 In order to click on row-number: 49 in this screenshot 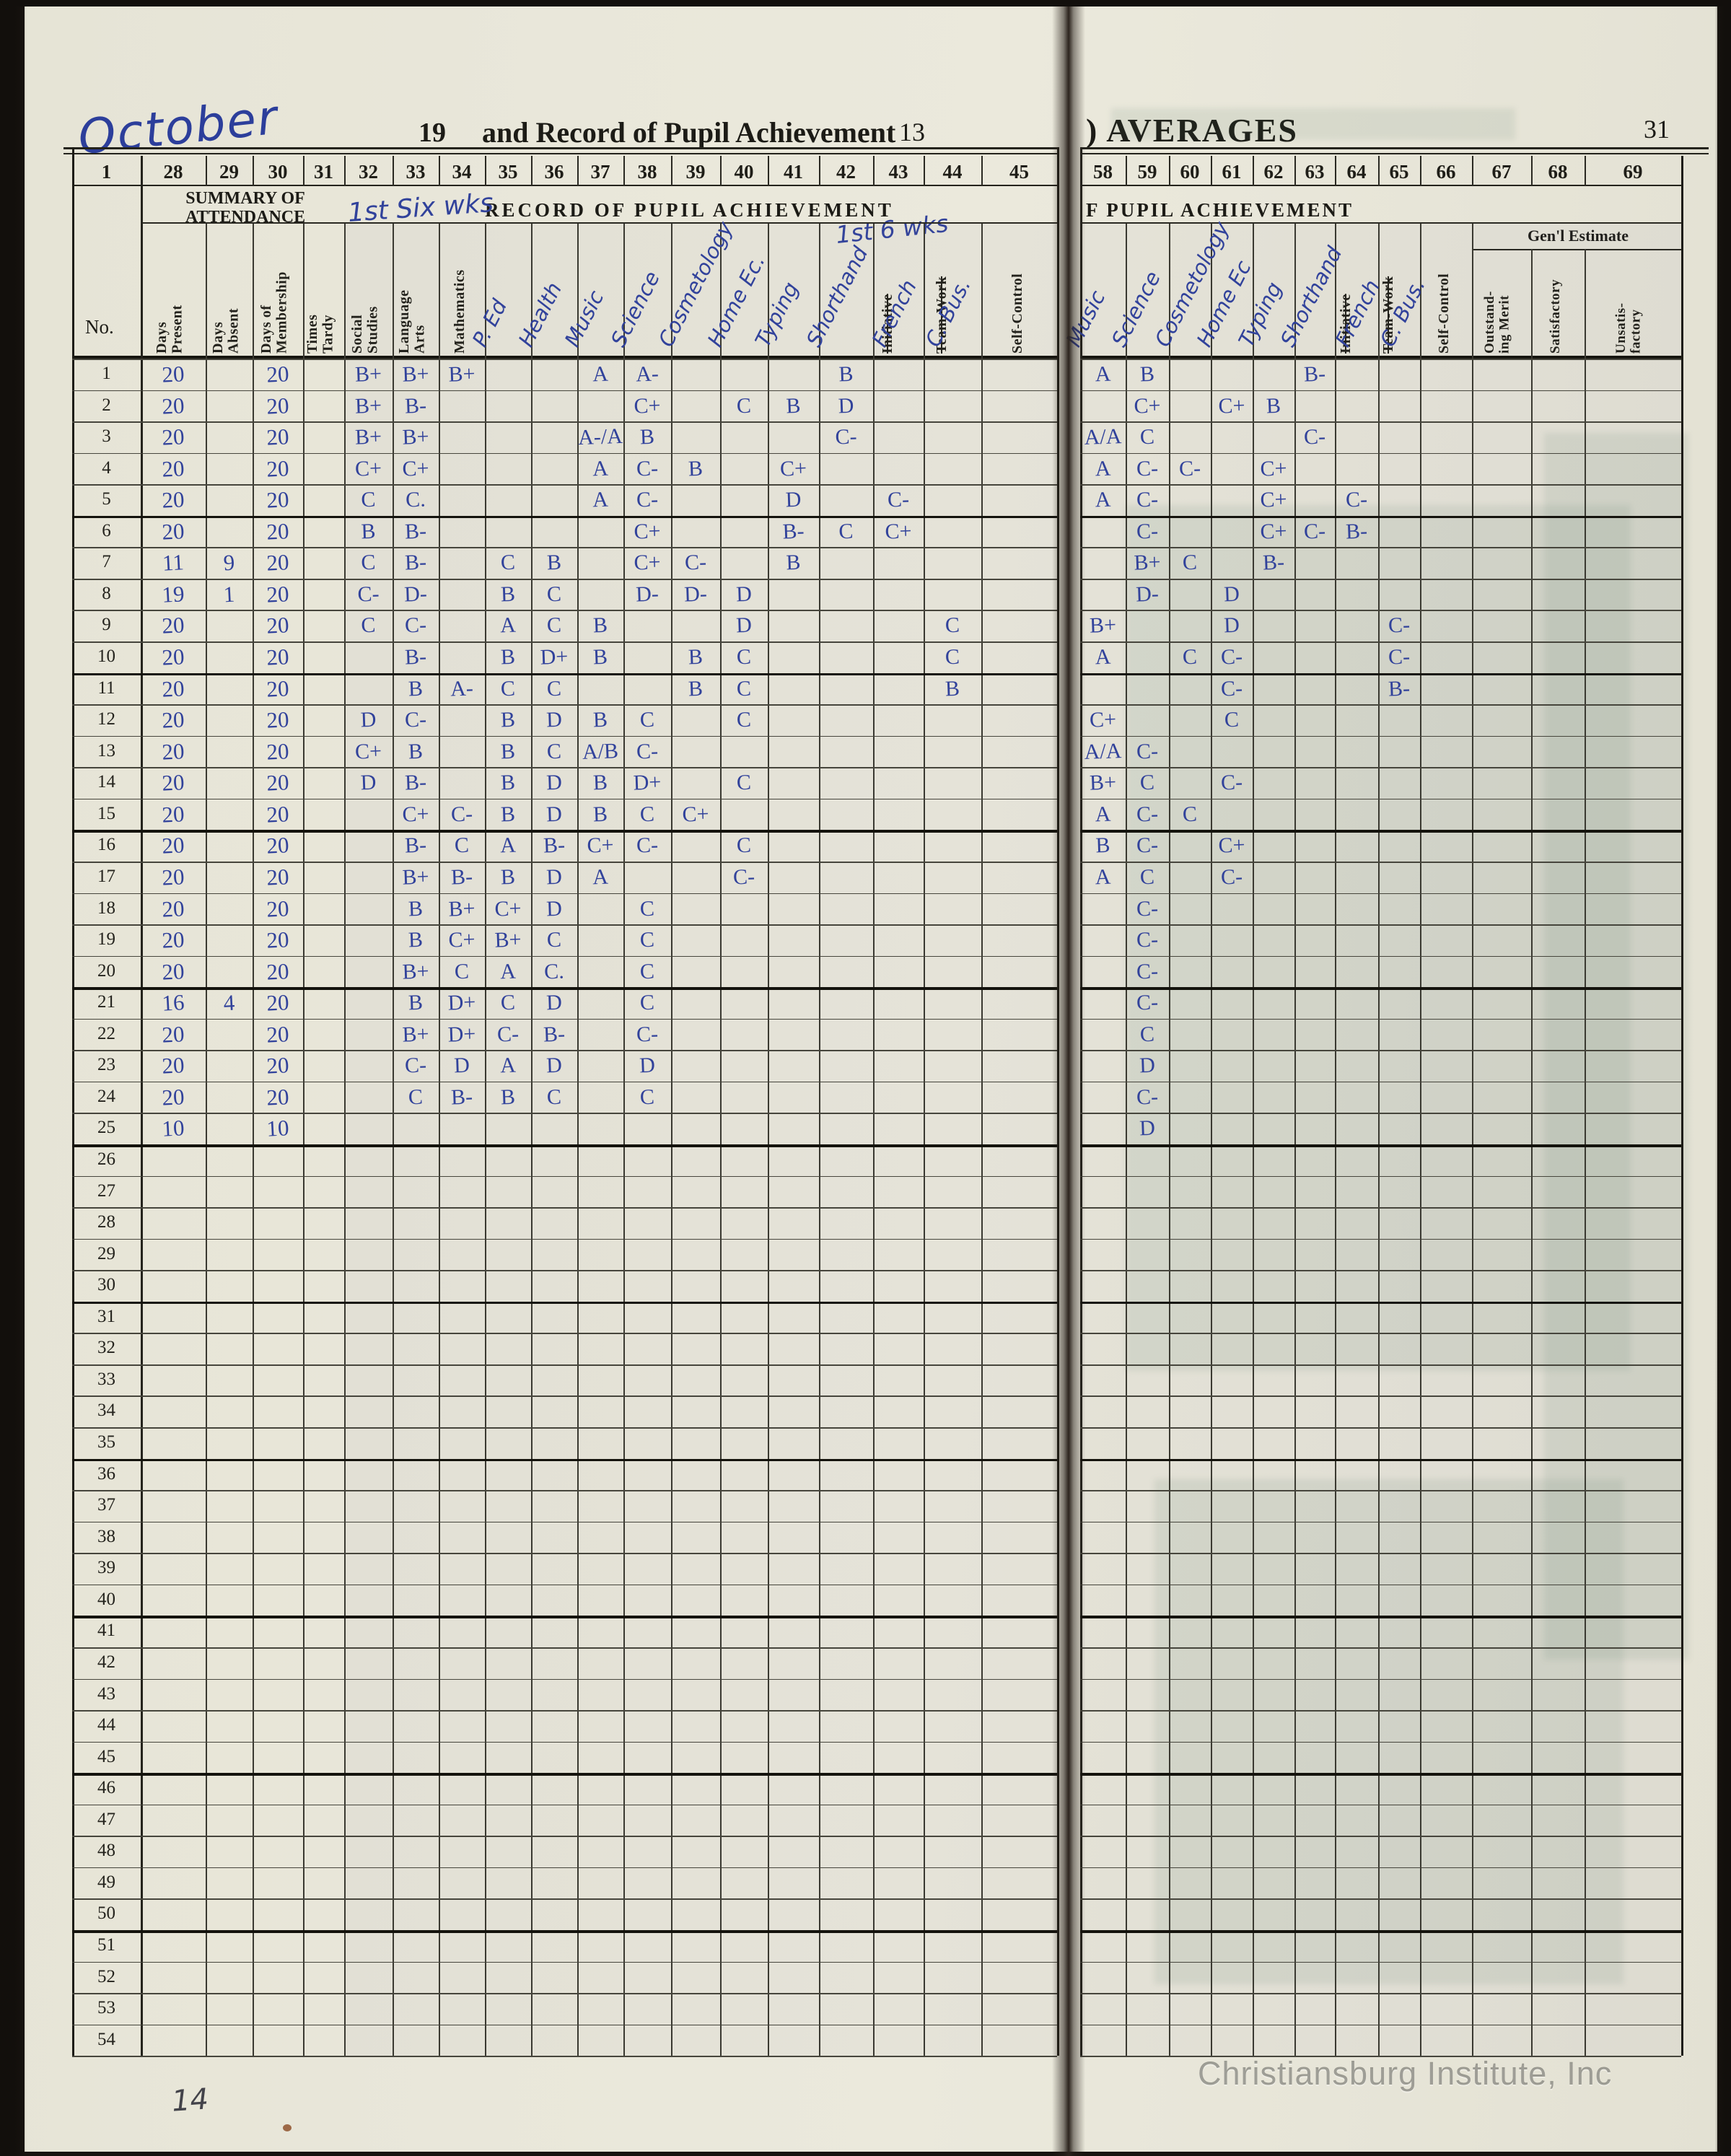, I will do `click(106, 1882)`.